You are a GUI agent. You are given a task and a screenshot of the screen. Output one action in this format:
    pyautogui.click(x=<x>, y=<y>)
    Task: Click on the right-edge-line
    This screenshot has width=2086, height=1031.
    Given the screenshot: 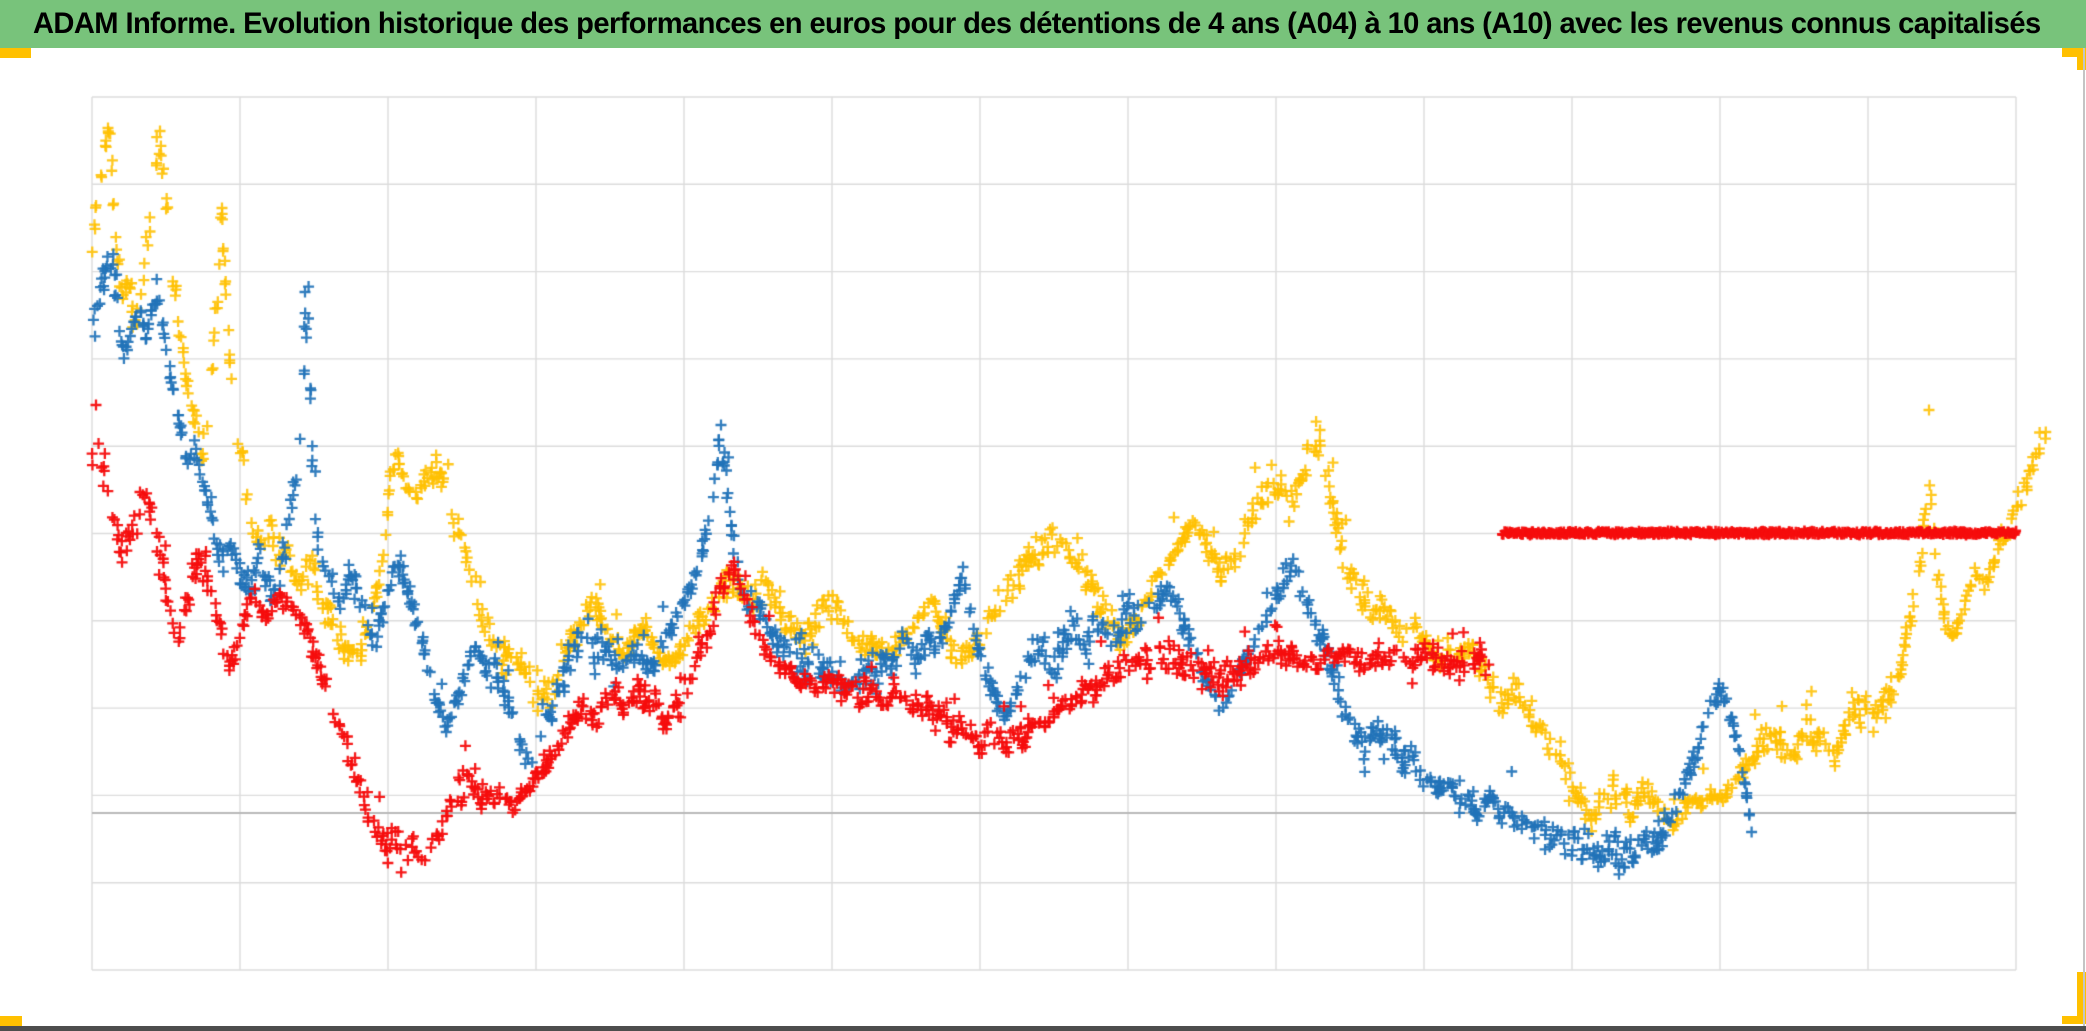 What is the action you would take?
    pyautogui.click(x=2084, y=537)
    